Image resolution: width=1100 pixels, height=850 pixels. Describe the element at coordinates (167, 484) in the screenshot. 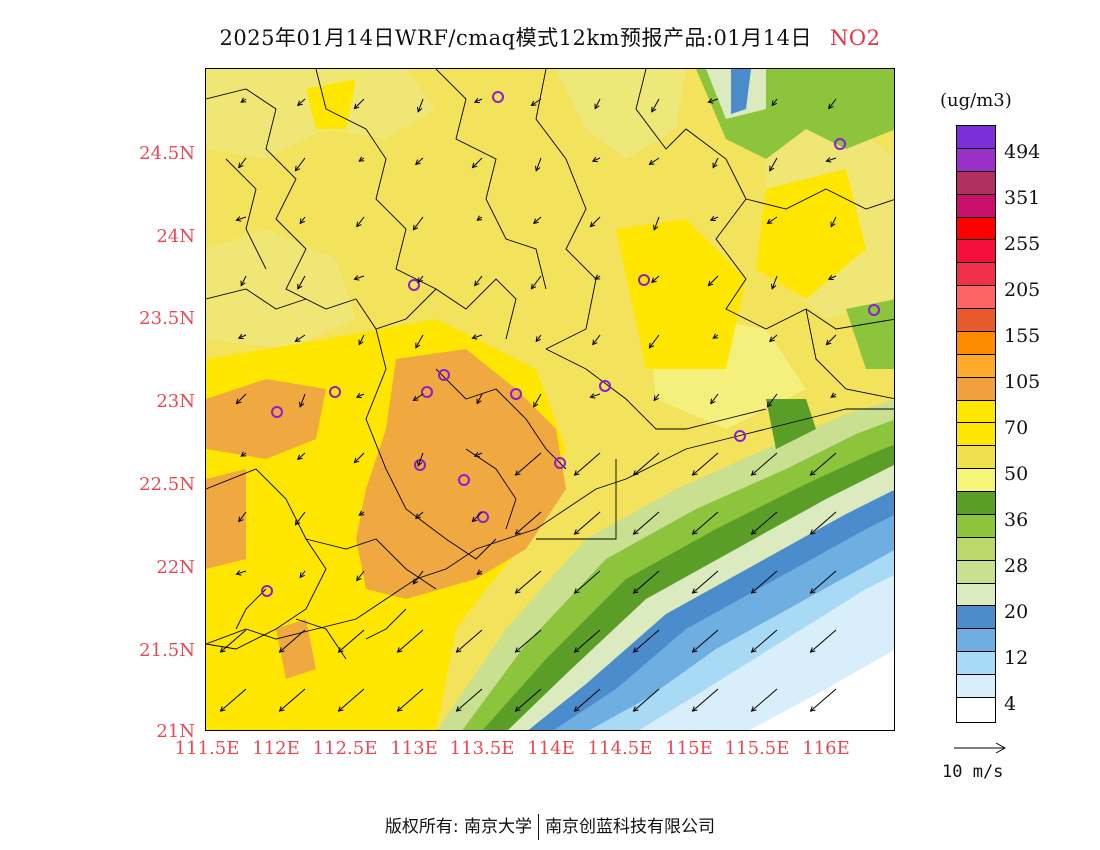

I see `lat-tick-label: 22.5N` at that location.